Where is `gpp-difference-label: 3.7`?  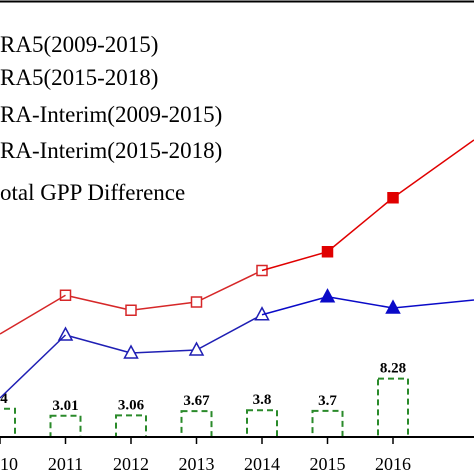
gpp-difference-label: 3.7 is located at coordinates (327, 401).